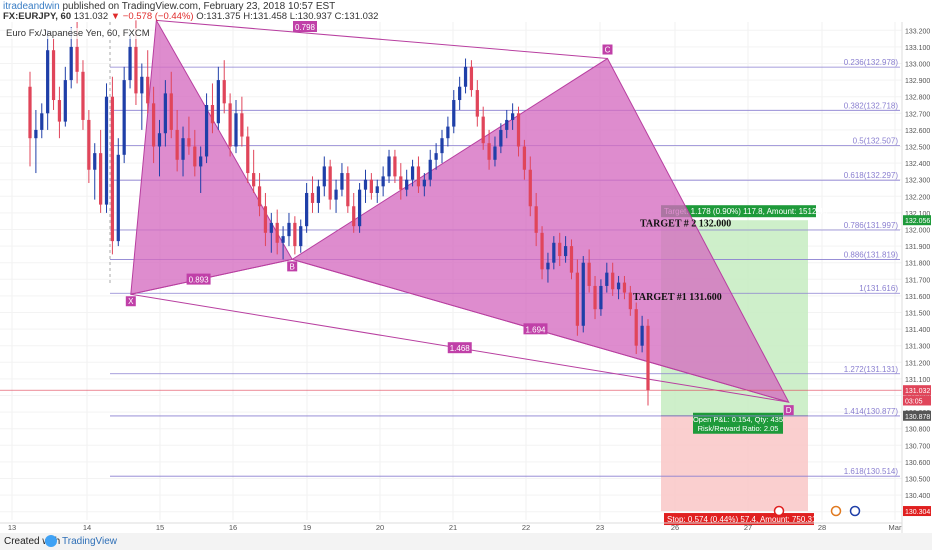 Image resolution: width=932 pixels, height=550 pixels. What do you see at coordinates (460, 348) in the screenshot?
I see `ratio-label-text: 1.468` at bounding box center [460, 348].